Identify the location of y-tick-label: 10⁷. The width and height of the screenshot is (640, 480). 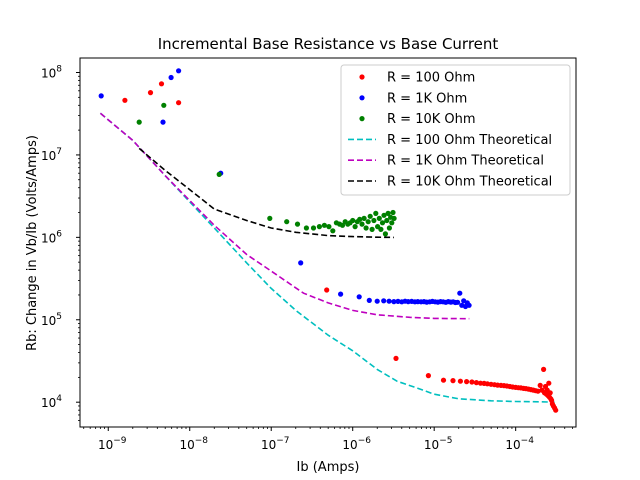
(51, 155).